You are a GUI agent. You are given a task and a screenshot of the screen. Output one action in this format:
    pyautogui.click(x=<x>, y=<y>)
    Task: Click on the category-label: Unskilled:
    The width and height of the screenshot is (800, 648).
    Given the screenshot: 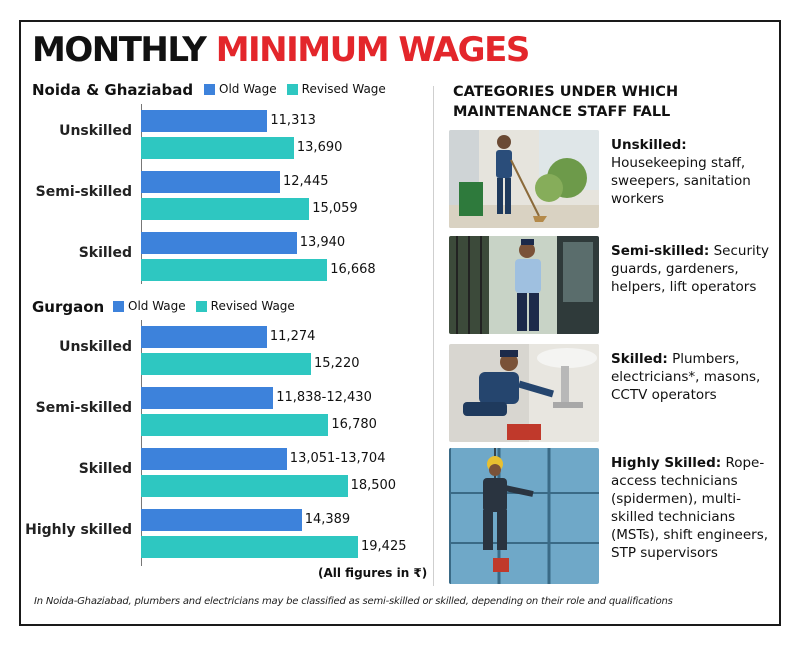 What is the action you would take?
    pyautogui.click(x=649, y=145)
    